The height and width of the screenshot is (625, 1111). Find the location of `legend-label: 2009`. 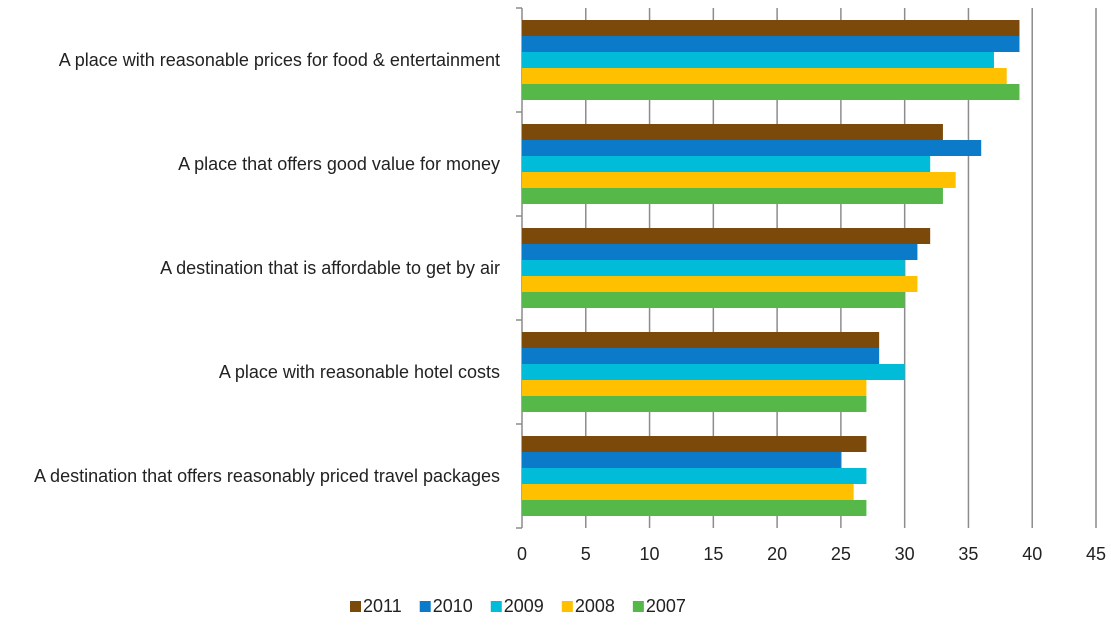

legend-label: 2009 is located at coordinates (524, 606).